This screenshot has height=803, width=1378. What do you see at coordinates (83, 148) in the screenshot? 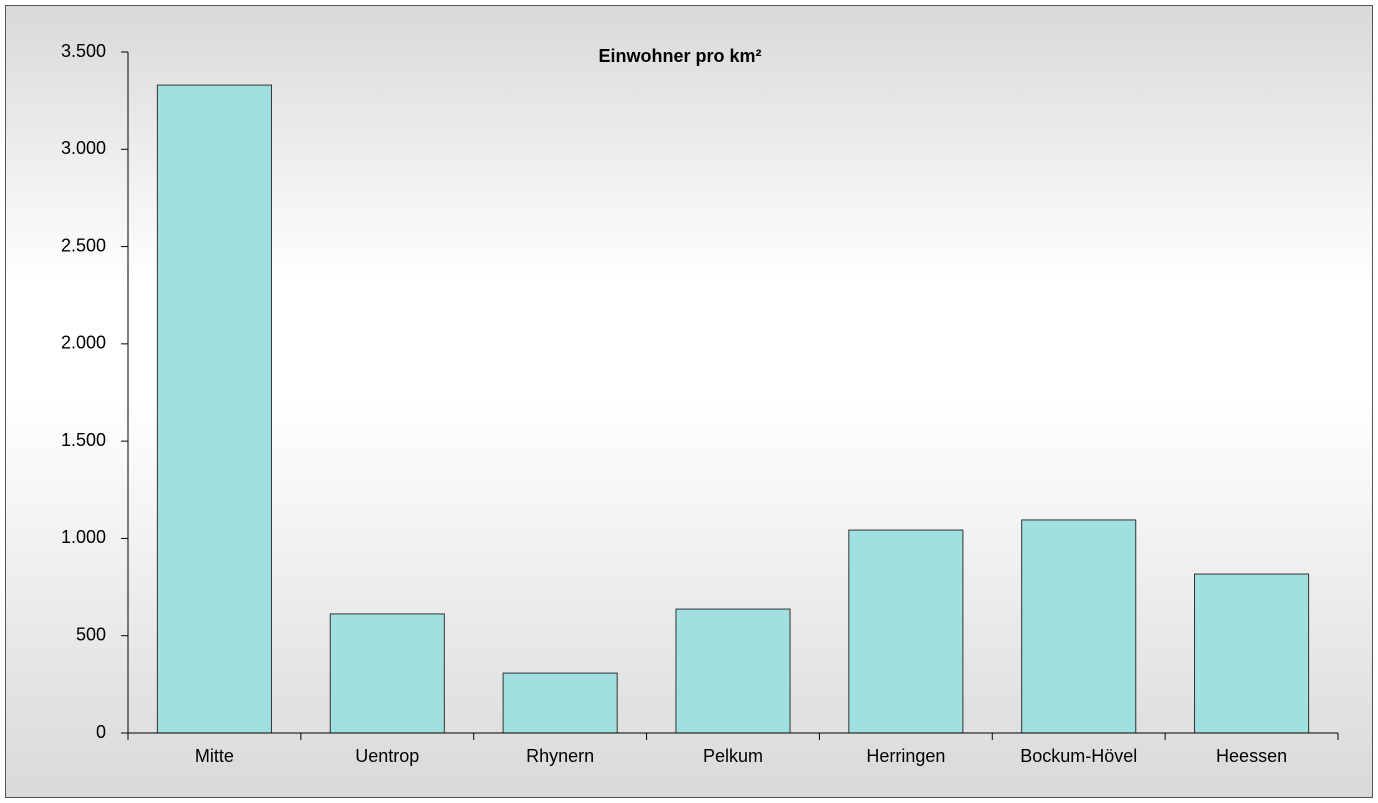
I see `y-tick-label: 3.000` at bounding box center [83, 148].